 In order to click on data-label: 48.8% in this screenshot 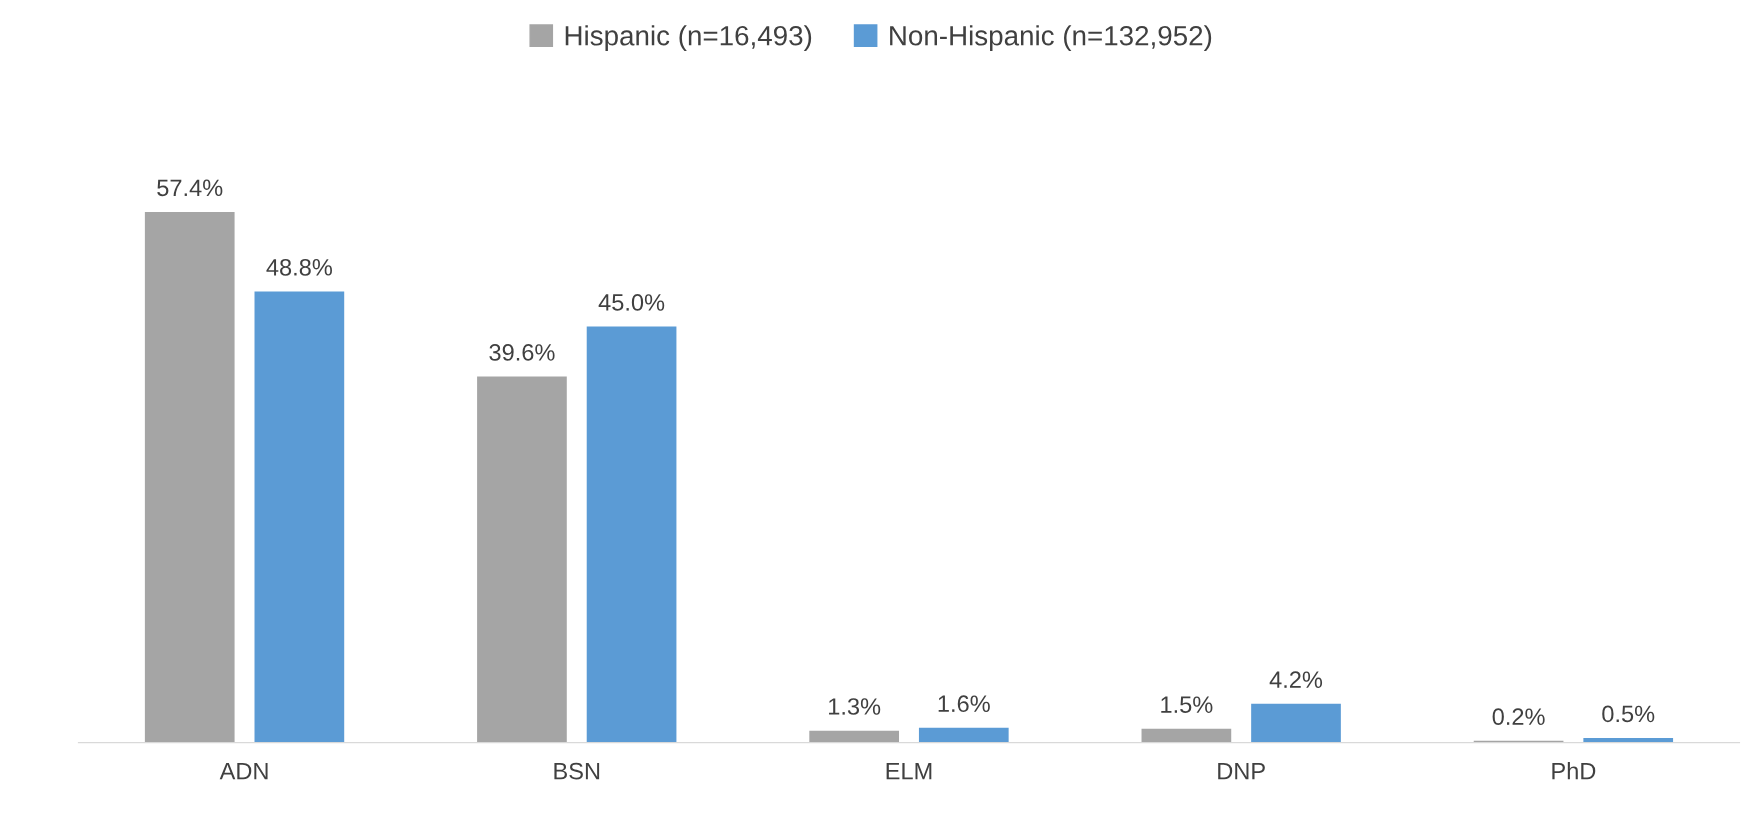, I will do `click(299, 267)`.